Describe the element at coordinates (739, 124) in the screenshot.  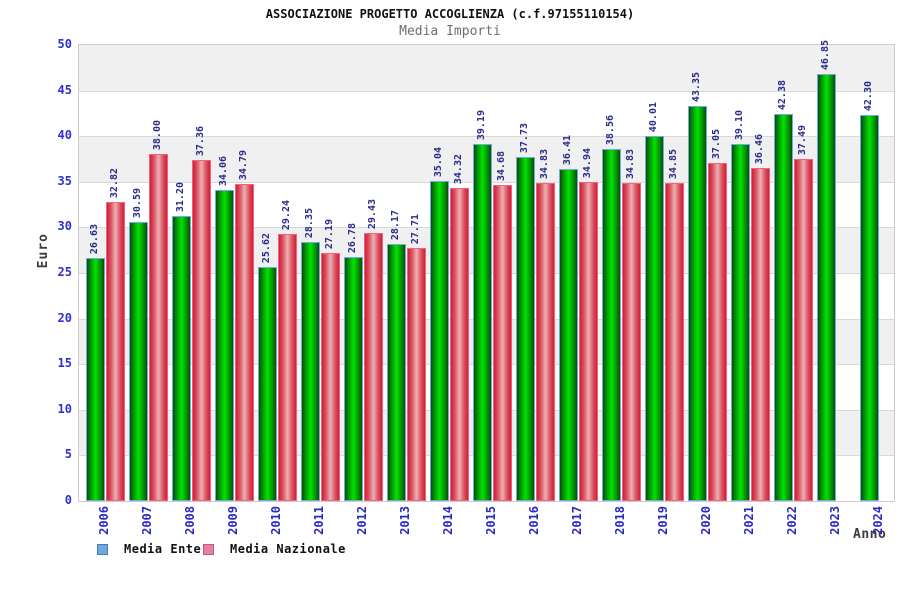
I see `bar-value-label: 39.10` at that location.